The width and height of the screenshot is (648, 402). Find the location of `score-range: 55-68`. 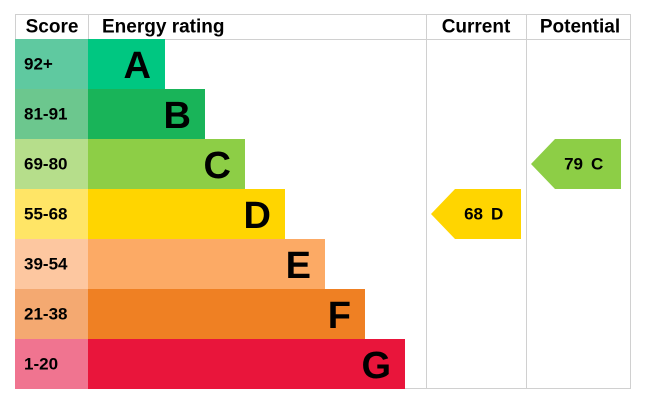

score-range: 55-68 is located at coordinates (45, 214).